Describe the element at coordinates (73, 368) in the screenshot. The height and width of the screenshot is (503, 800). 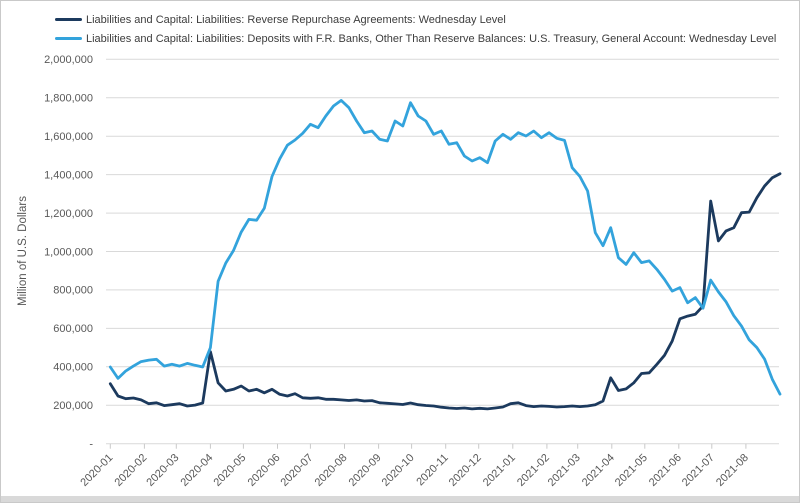
I see `y-tick-label: 400,000` at that location.